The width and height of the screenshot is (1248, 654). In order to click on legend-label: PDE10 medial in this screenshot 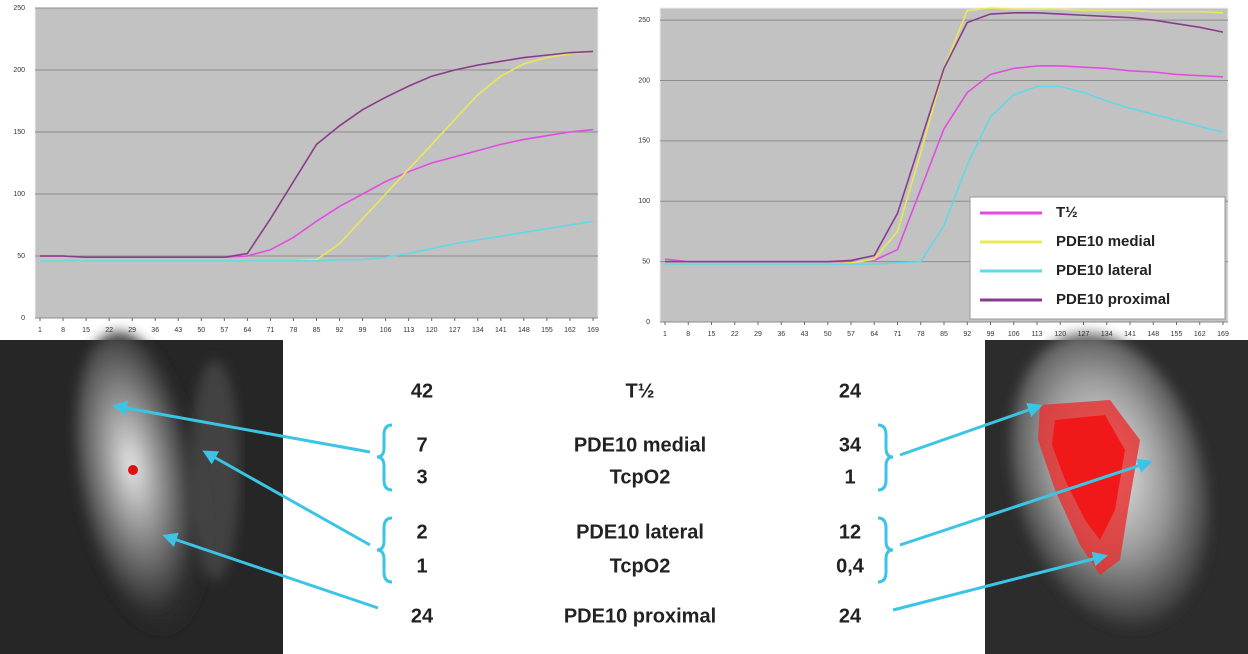, I will do `click(1105, 241)`.